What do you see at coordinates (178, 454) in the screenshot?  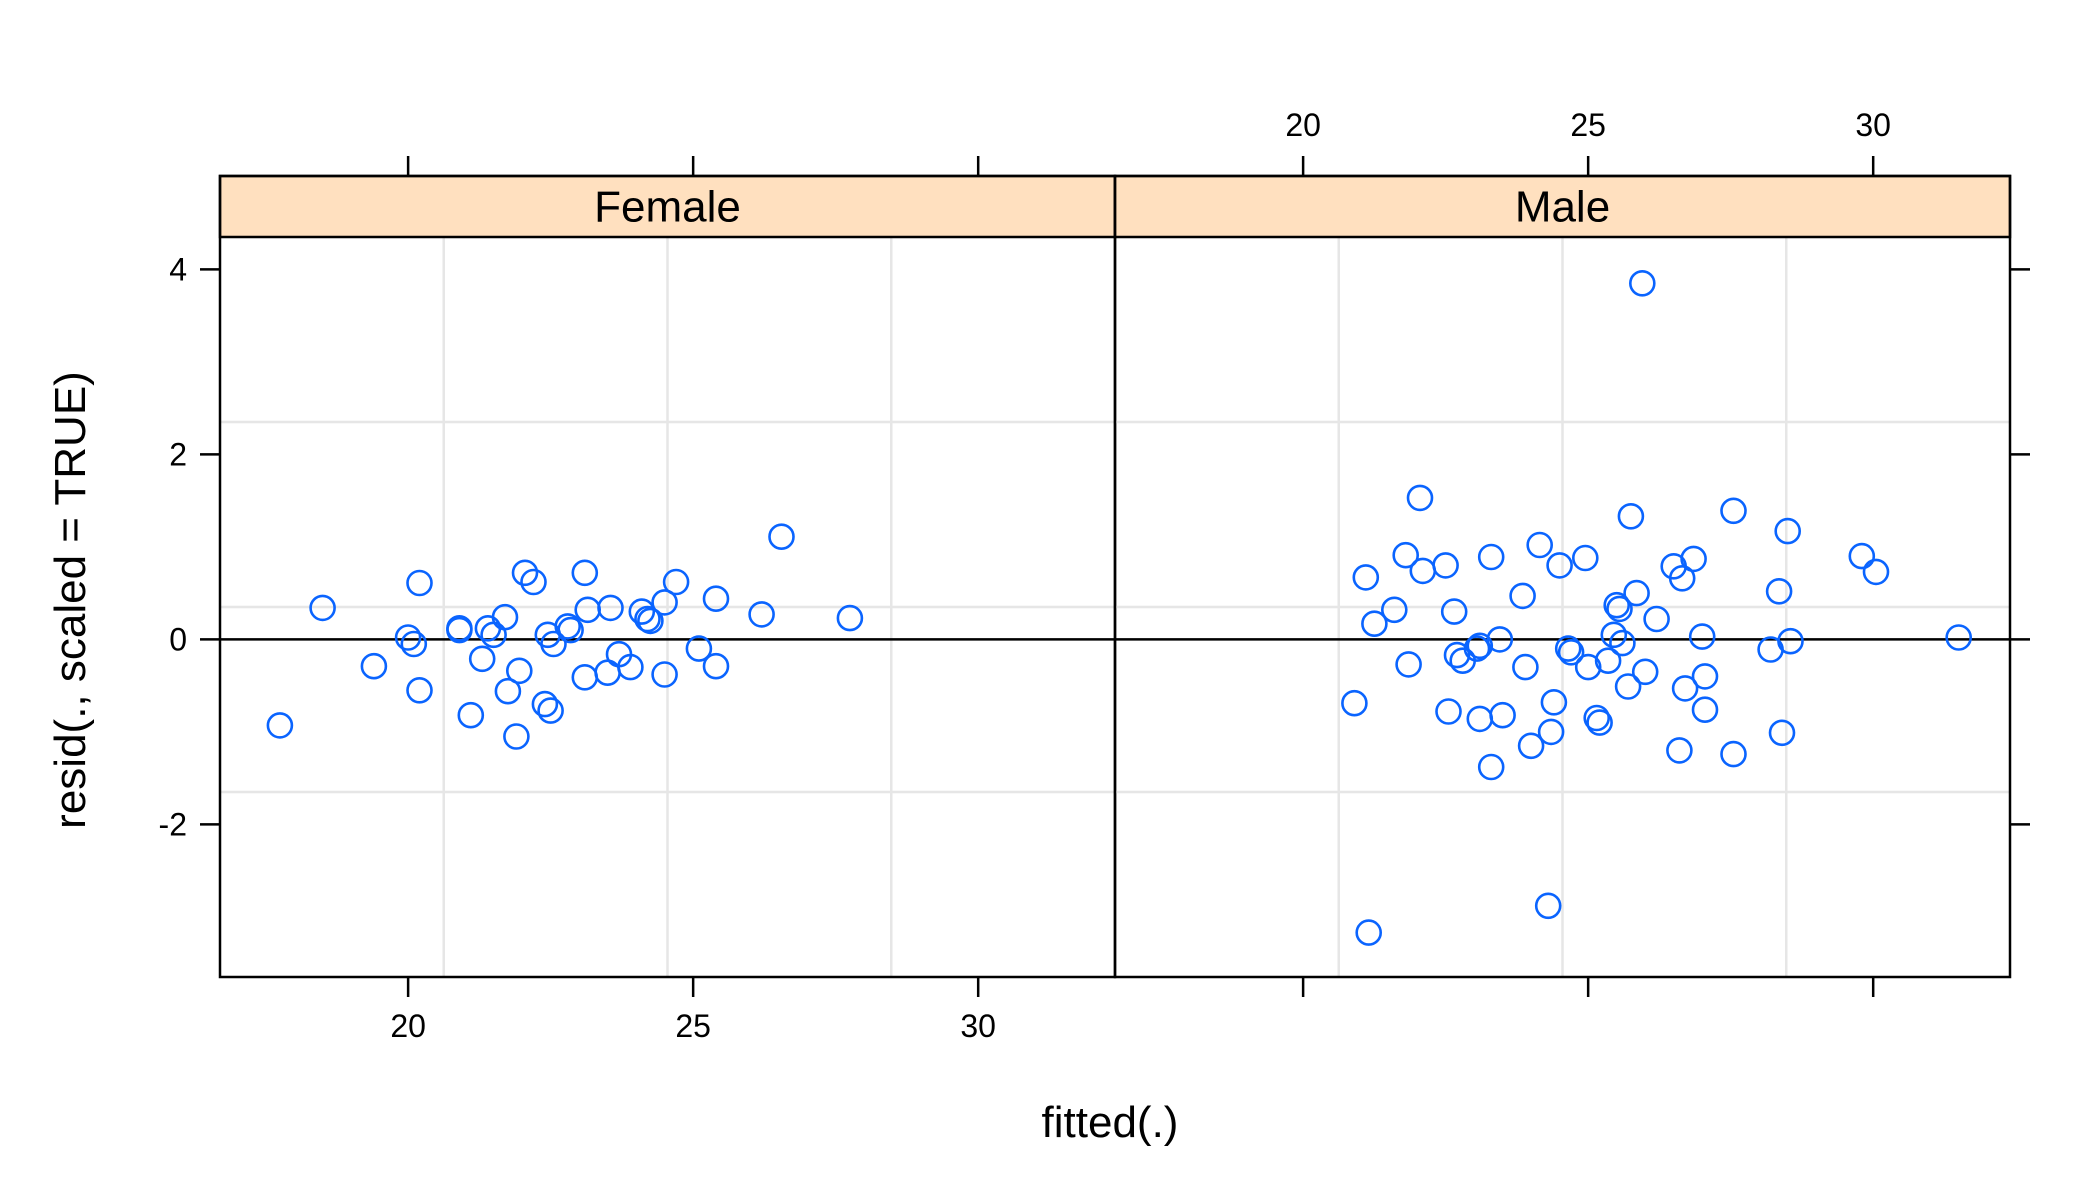 I see `y-tick-label: 2` at bounding box center [178, 454].